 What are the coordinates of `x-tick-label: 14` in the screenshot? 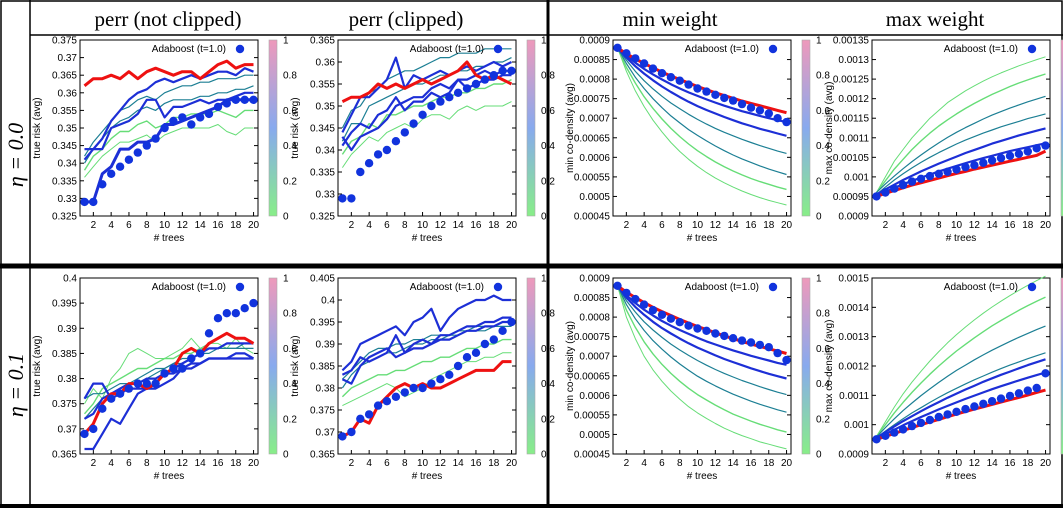 It's located at (993, 225).